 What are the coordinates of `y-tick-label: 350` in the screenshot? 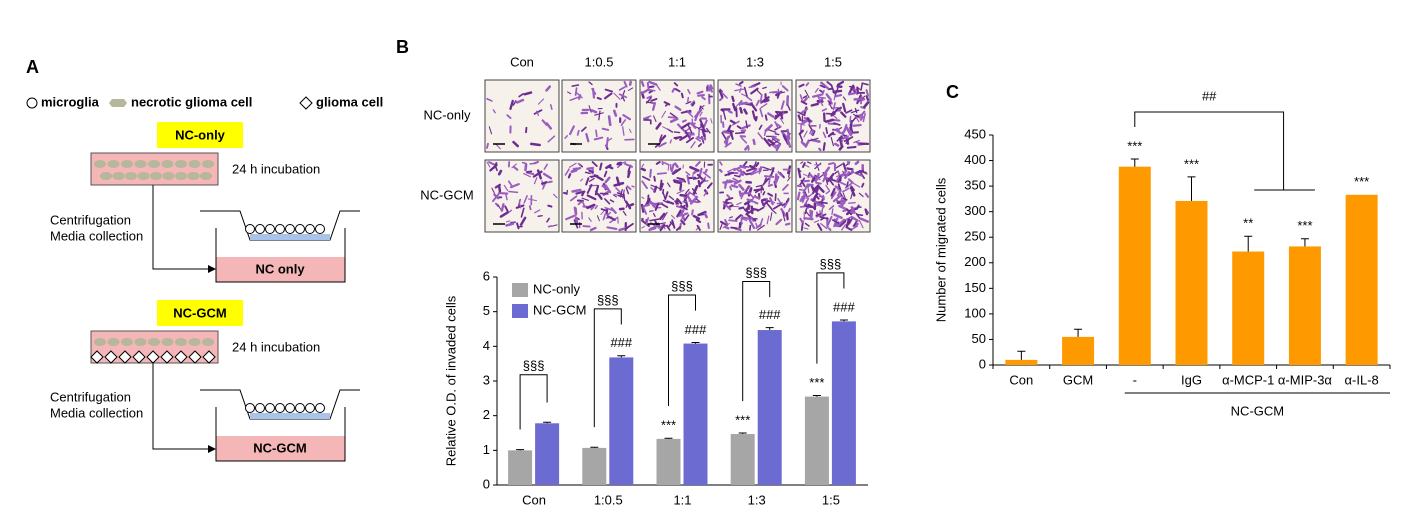 It's located at (975, 185).